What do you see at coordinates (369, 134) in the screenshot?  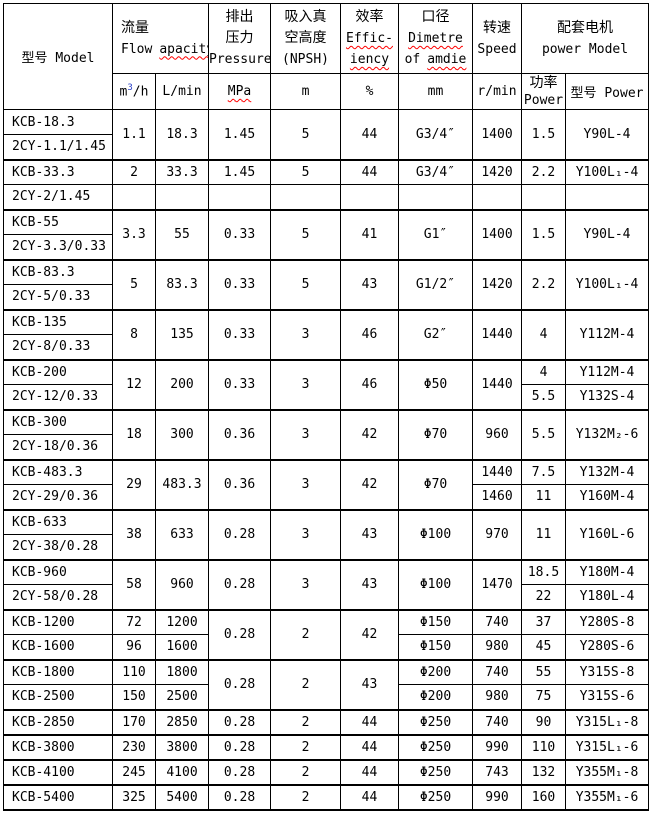 I see `efficiency-cell: 44` at bounding box center [369, 134].